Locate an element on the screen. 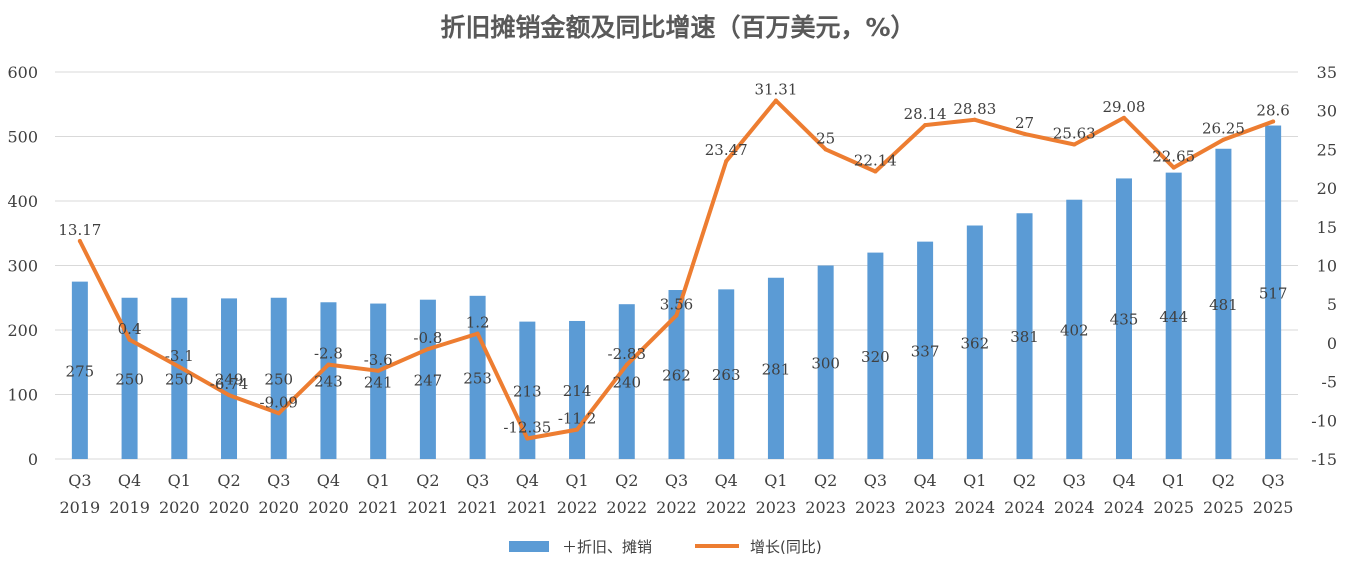 The image size is (1356, 570). bar-data-label: 381 is located at coordinates (1024, 337).